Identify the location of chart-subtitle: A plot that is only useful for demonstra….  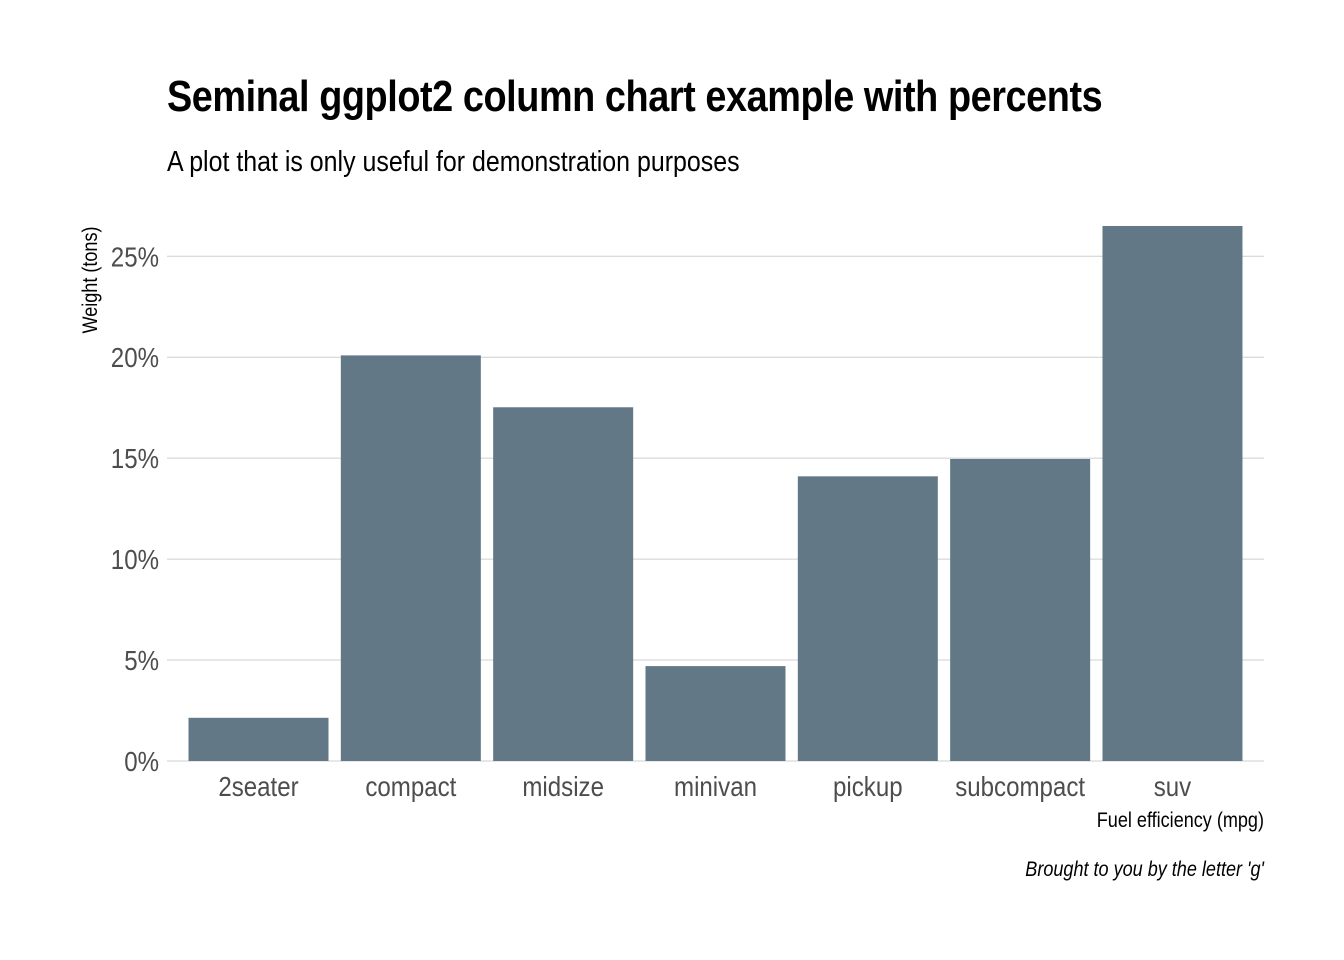
(453, 162).